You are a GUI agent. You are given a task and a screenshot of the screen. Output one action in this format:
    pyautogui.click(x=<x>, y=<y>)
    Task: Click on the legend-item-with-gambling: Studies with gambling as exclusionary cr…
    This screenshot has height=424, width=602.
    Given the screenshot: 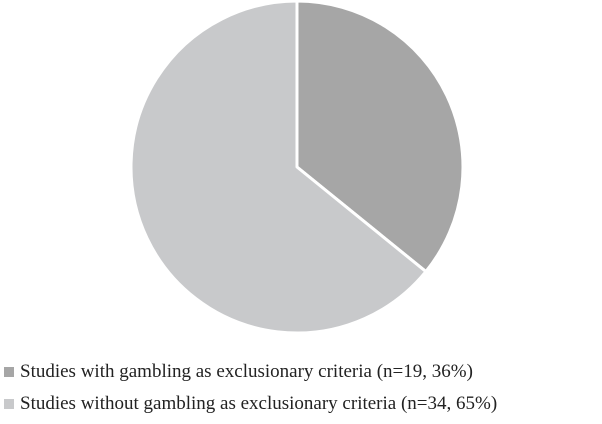 What is the action you would take?
    pyautogui.click(x=301, y=372)
    